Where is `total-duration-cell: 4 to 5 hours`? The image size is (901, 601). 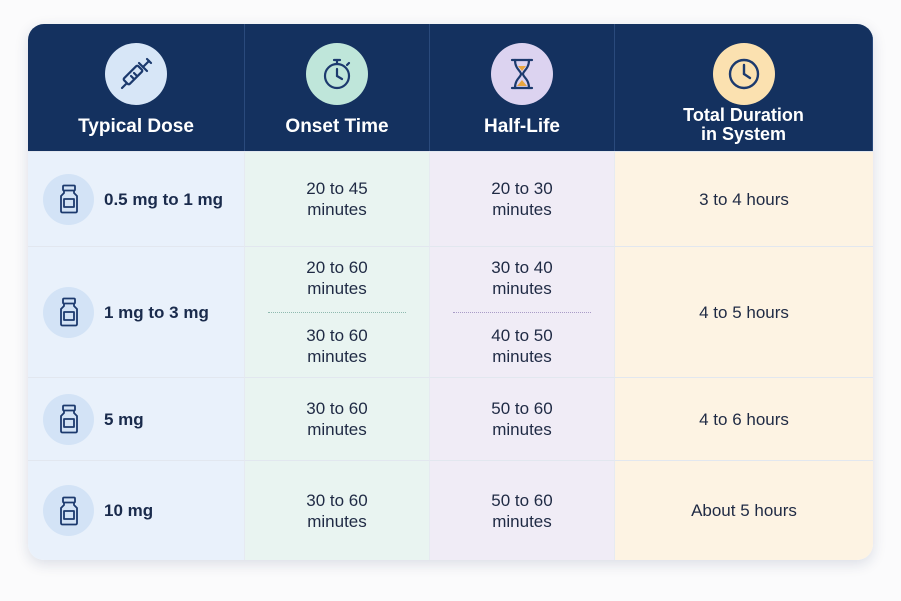
total-duration-cell: 4 to 5 hours is located at coordinates (744, 311).